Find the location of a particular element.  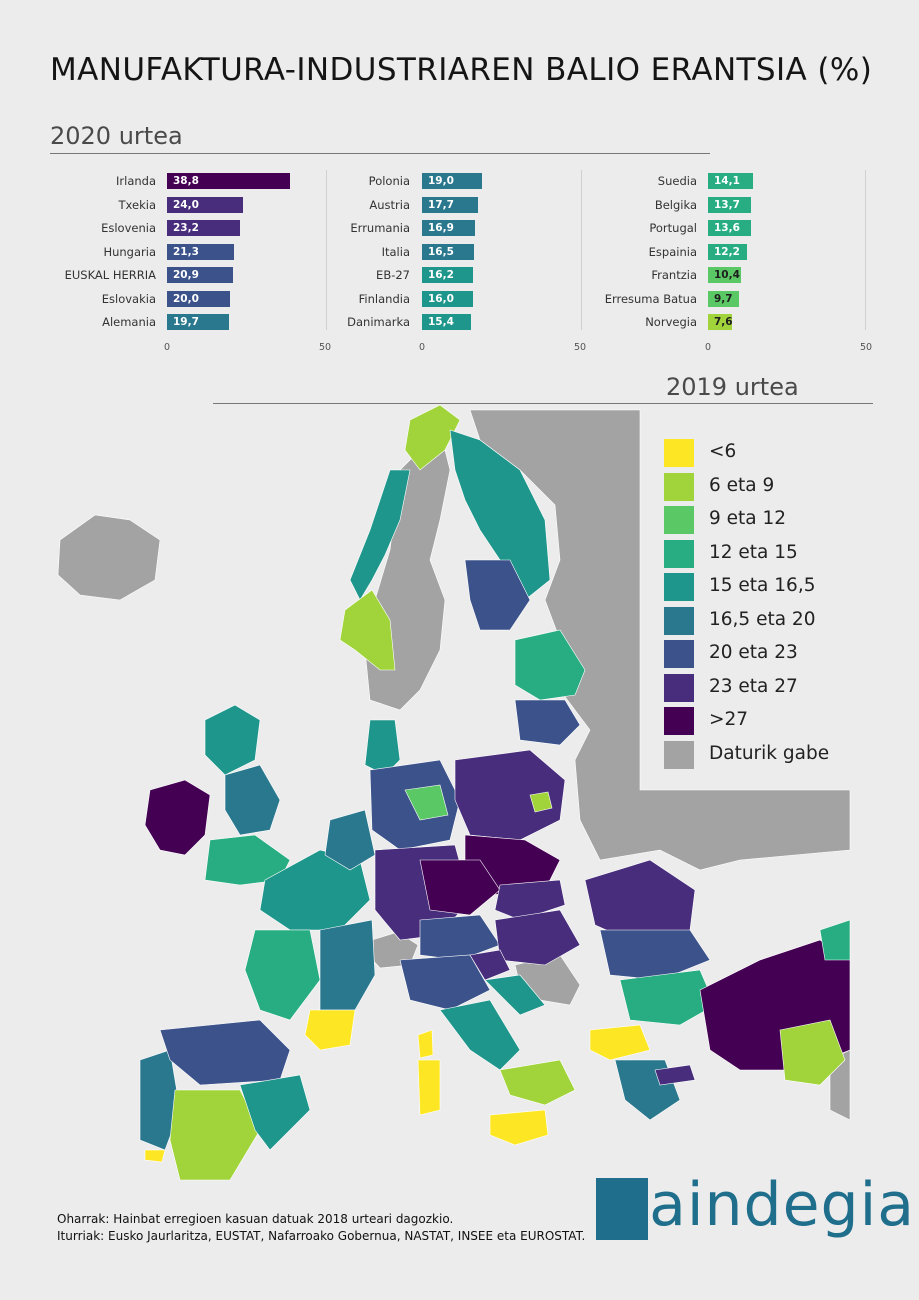

bar-category-label: Hungaria is located at coordinates (129, 251).